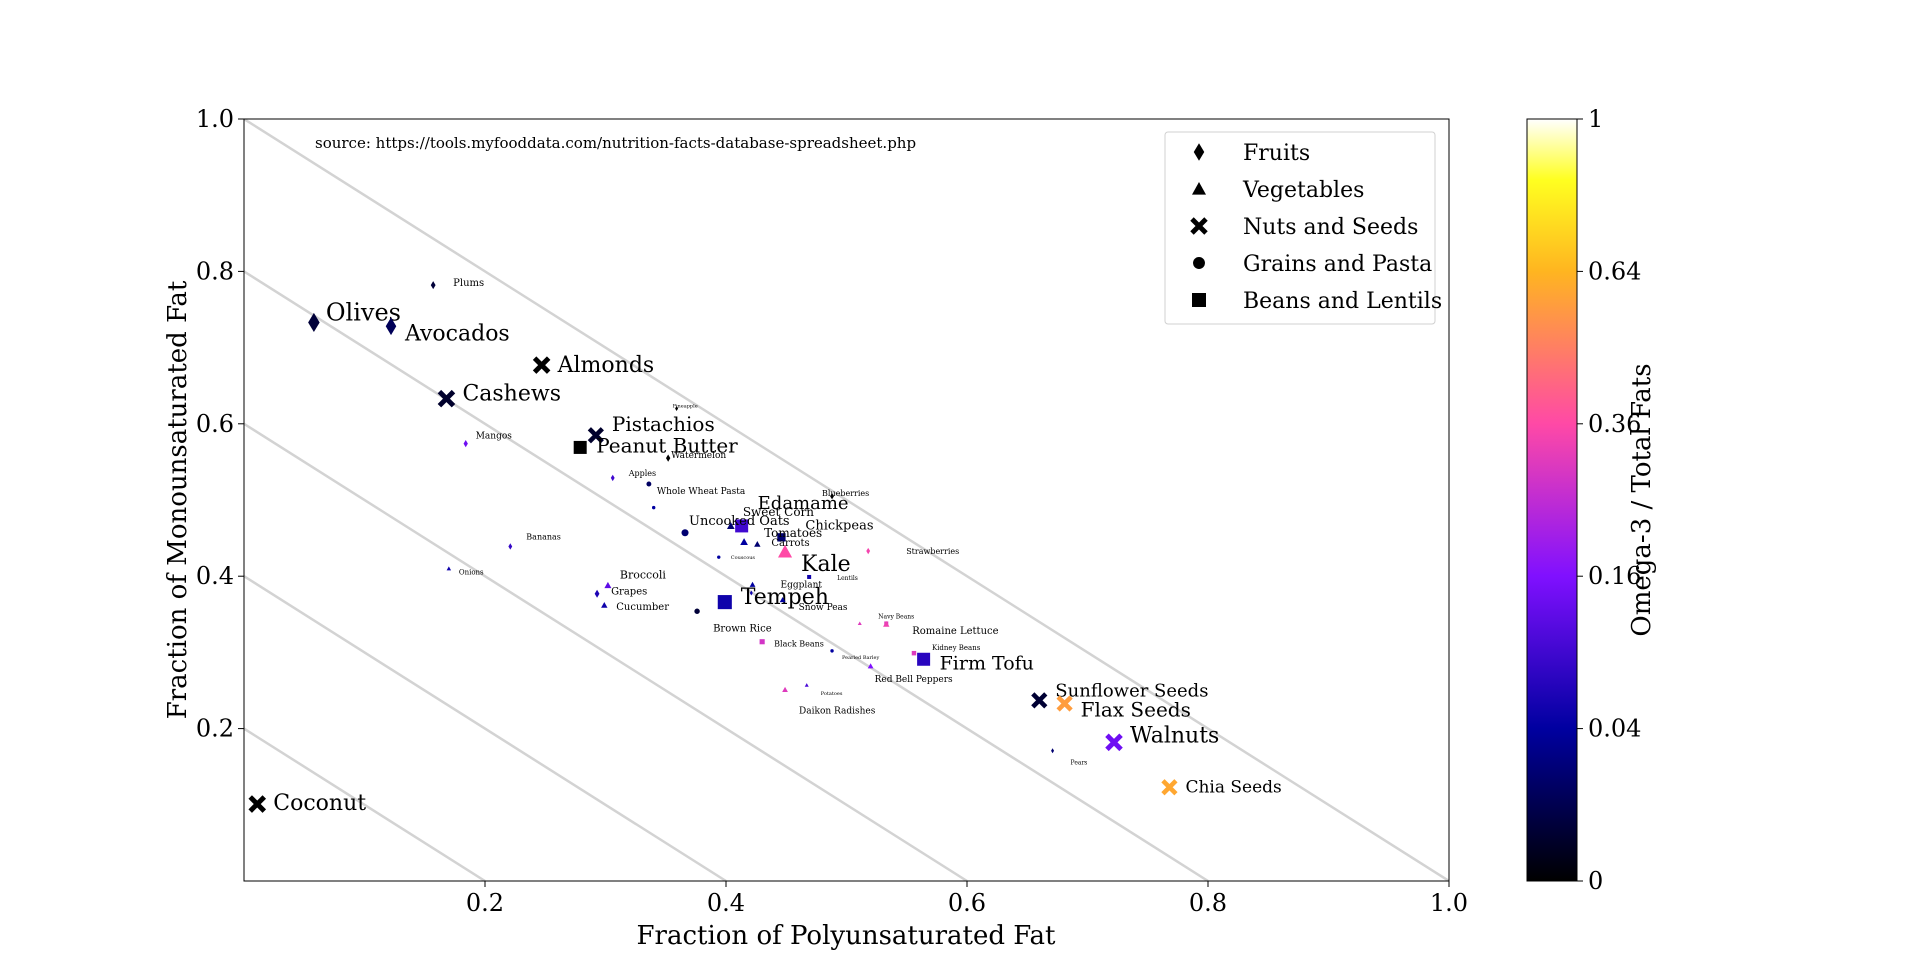 The width and height of the screenshot is (1920, 977). I want to click on point-label-pears: Pears, so click(1079, 763).